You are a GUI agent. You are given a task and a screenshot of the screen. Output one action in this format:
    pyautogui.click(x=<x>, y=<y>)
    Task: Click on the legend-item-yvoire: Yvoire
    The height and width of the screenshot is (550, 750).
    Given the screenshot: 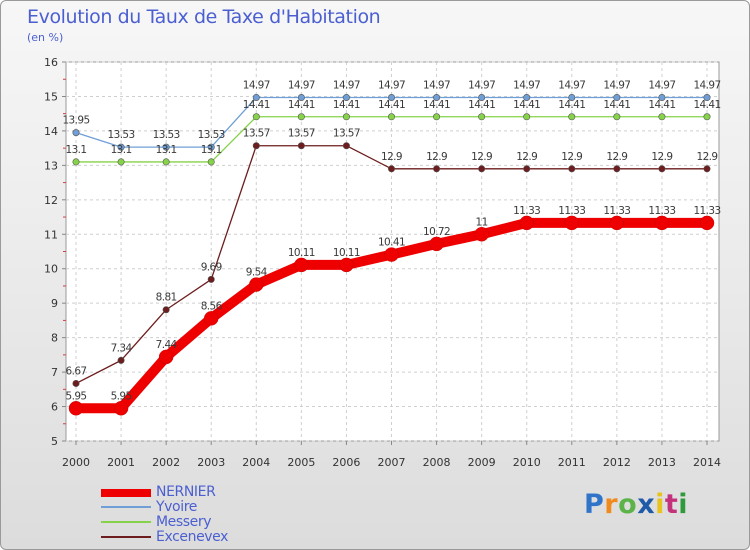 What is the action you would take?
    pyautogui.click(x=201, y=507)
    